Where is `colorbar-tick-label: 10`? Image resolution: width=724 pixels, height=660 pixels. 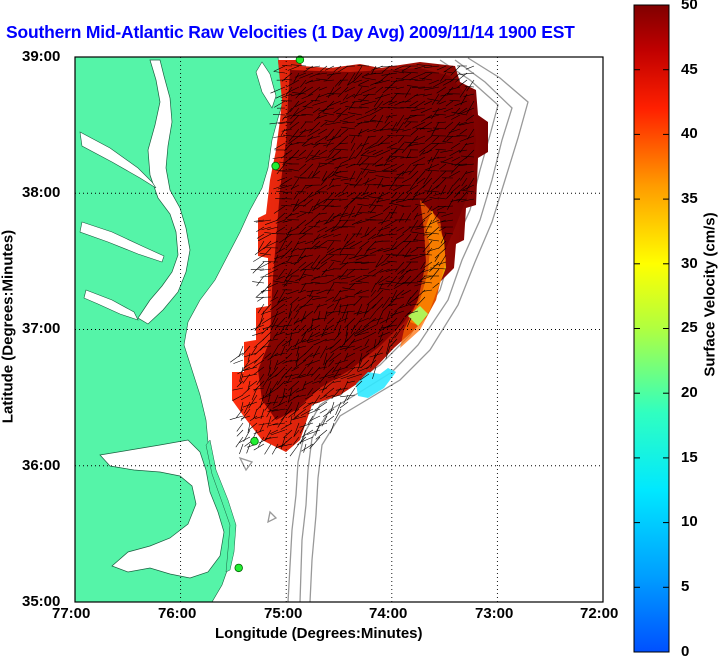
colorbar-tick-label: 10 is located at coordinates (689, 521).